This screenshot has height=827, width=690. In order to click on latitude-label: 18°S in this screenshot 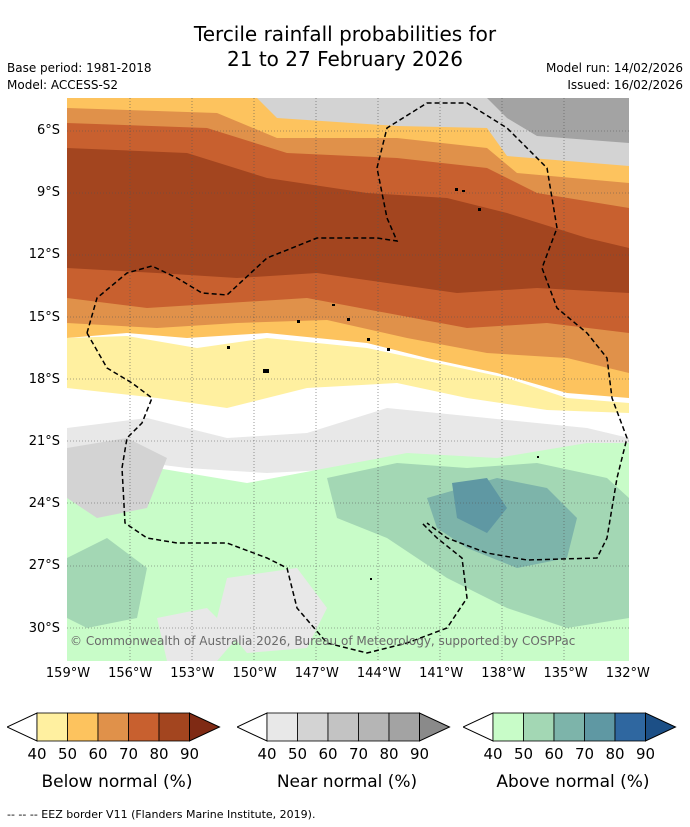, I will do `click(44, 379)`.